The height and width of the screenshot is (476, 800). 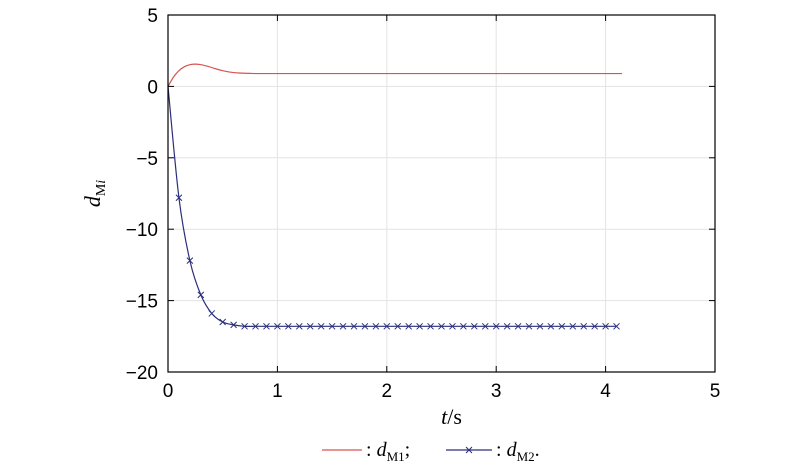 What do you see at coordinates (605, 391) in the screenshot?
I see `x-tick-label: 4` at bounding box center [605, 391].